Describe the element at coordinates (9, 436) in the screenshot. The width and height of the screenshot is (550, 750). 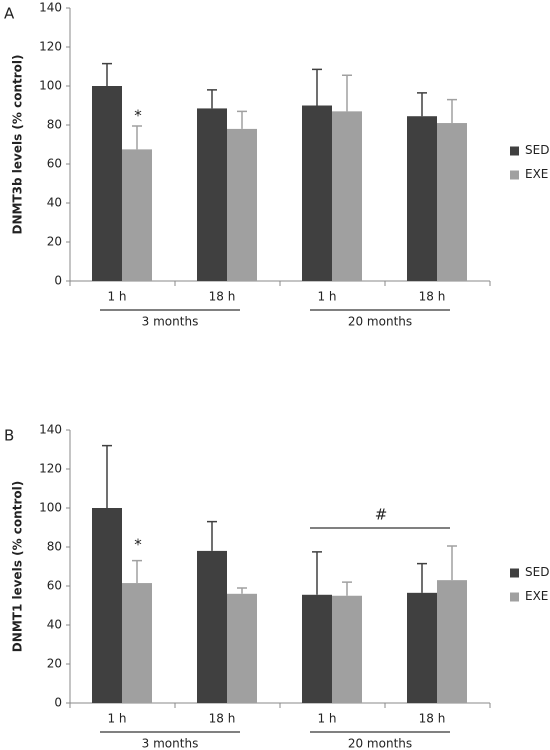
I see `panel-label: B` at that location.